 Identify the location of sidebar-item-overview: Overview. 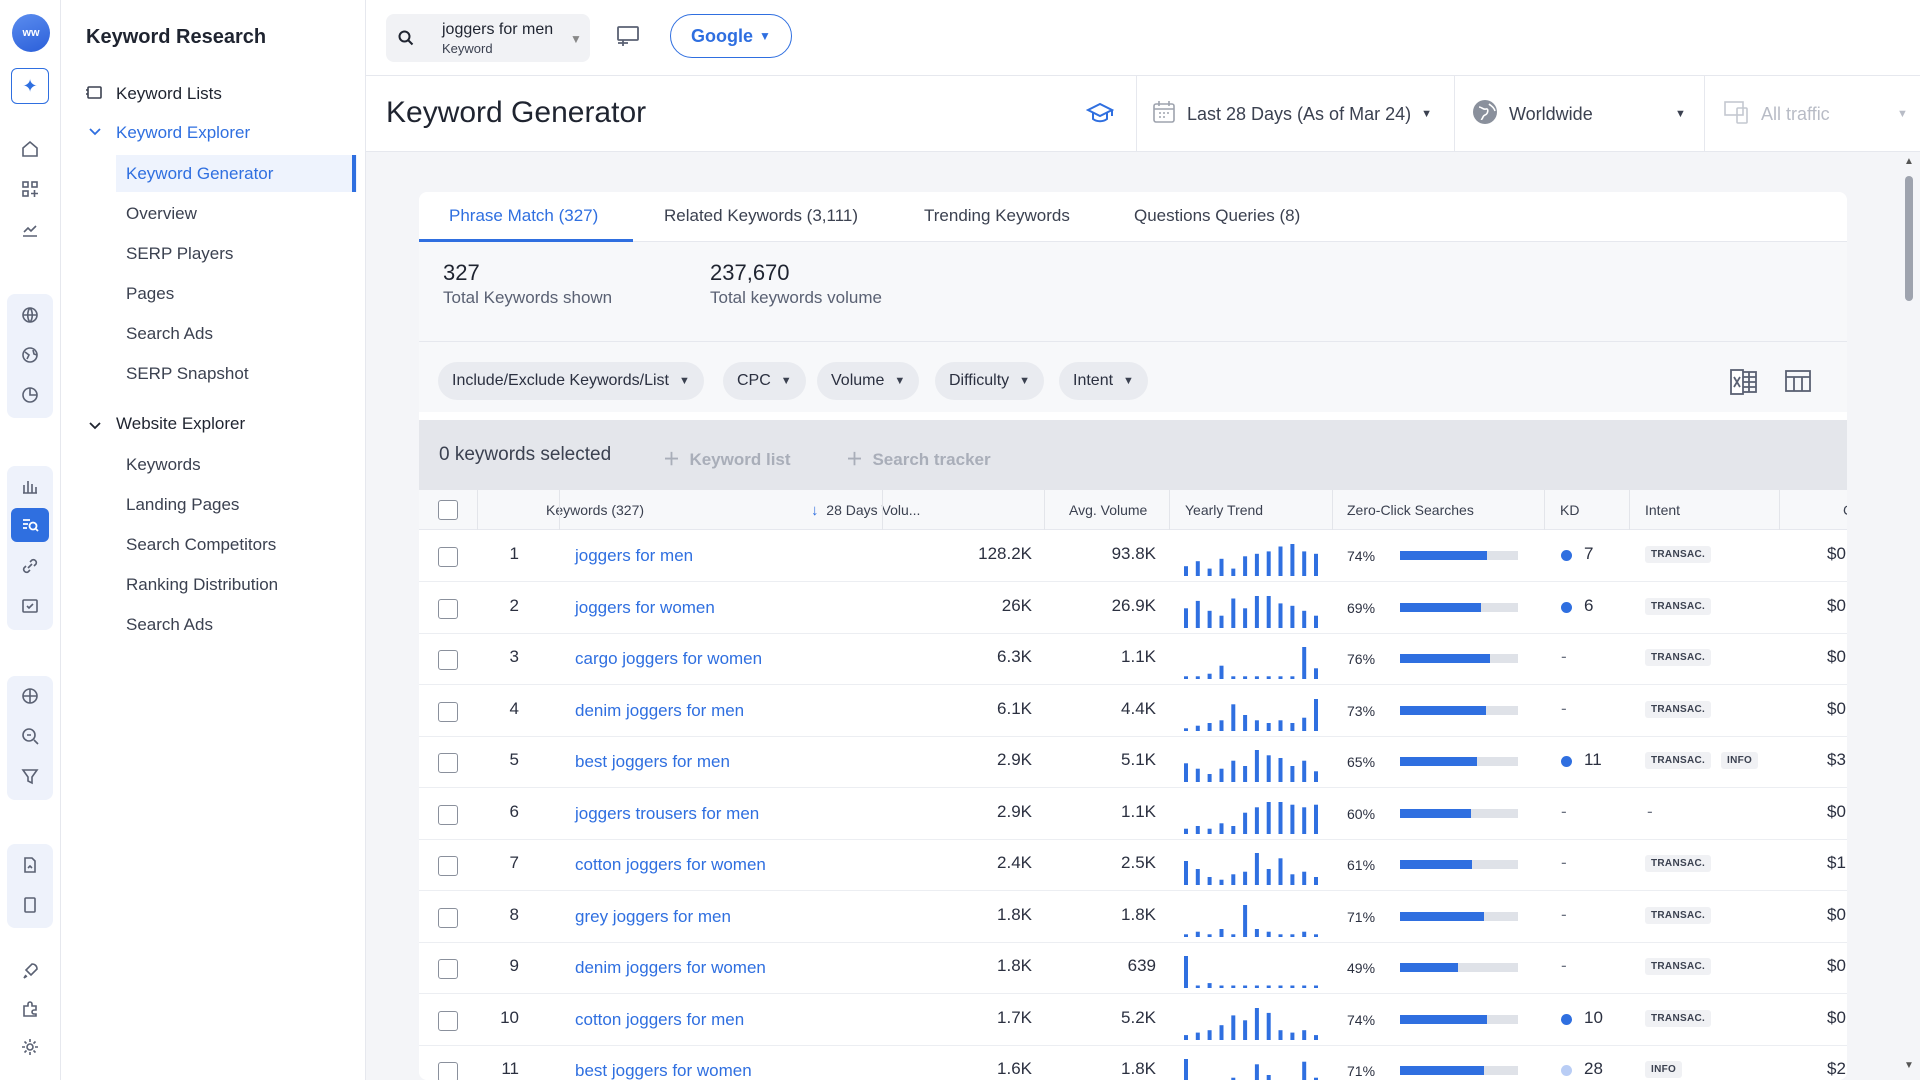
(161, 213).